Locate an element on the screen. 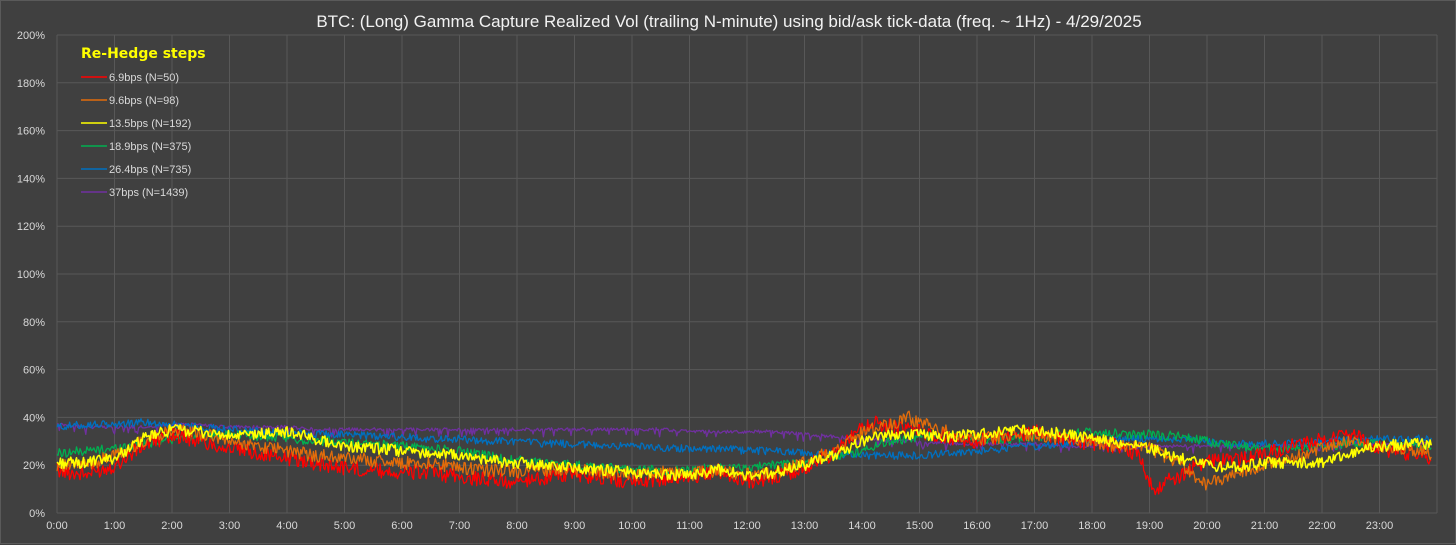 The width and height of the screenshot is (1456, 545). x-tick-label: 6:00 is located at coordinates (401, 526).